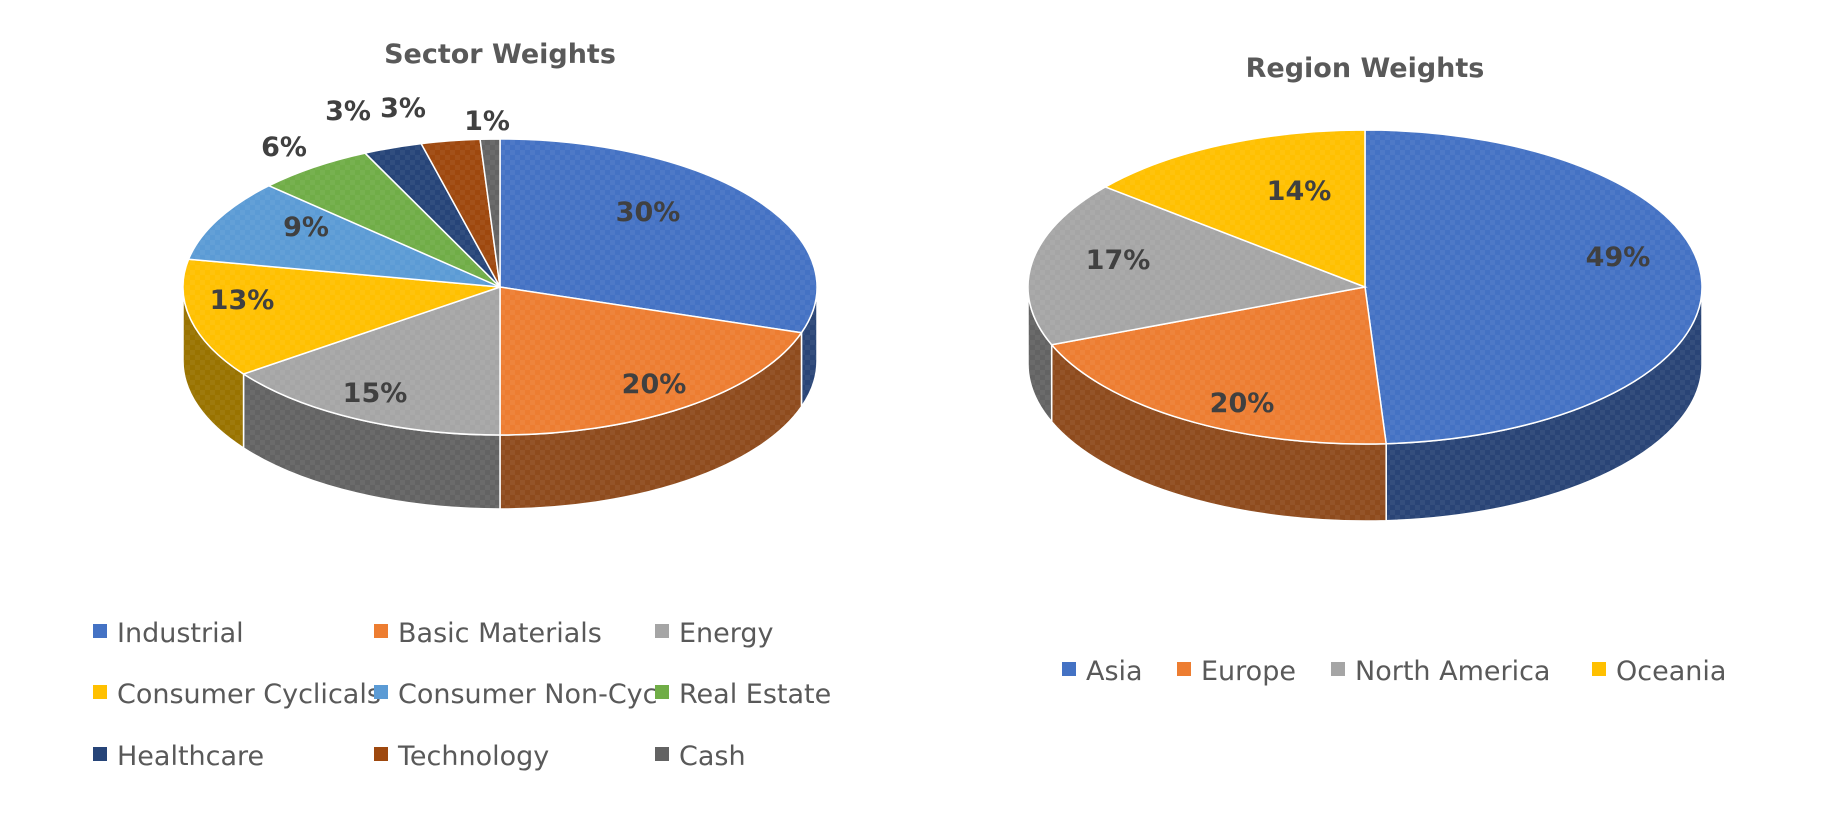 The height and width of the screenshot is (818, 1831). I want to click on region-weights-legend-swatch-north-america, so click(1338, 669).